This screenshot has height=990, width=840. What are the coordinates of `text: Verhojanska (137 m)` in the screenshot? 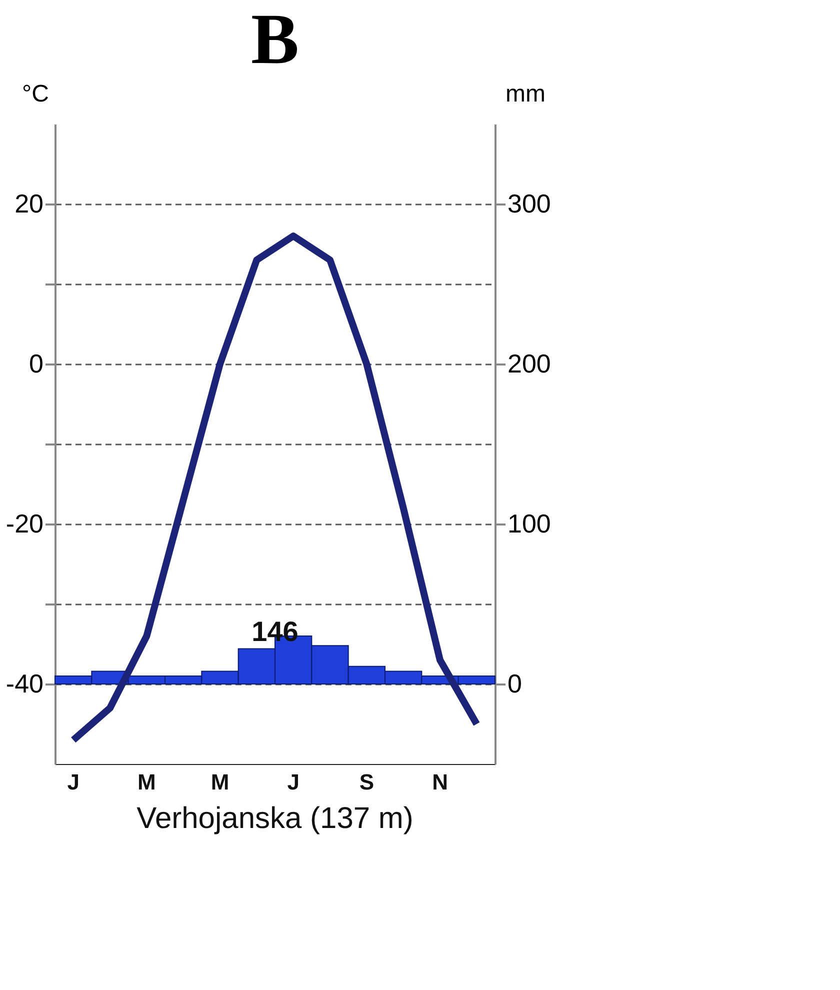 It's located at (275, 818).